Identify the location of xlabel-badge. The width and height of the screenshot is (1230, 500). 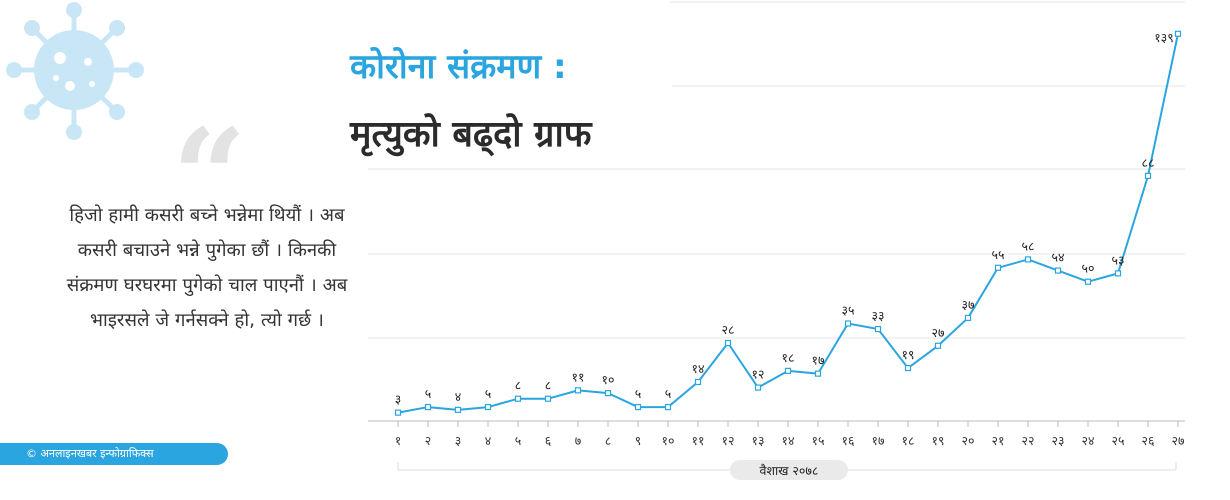
(789, 470).